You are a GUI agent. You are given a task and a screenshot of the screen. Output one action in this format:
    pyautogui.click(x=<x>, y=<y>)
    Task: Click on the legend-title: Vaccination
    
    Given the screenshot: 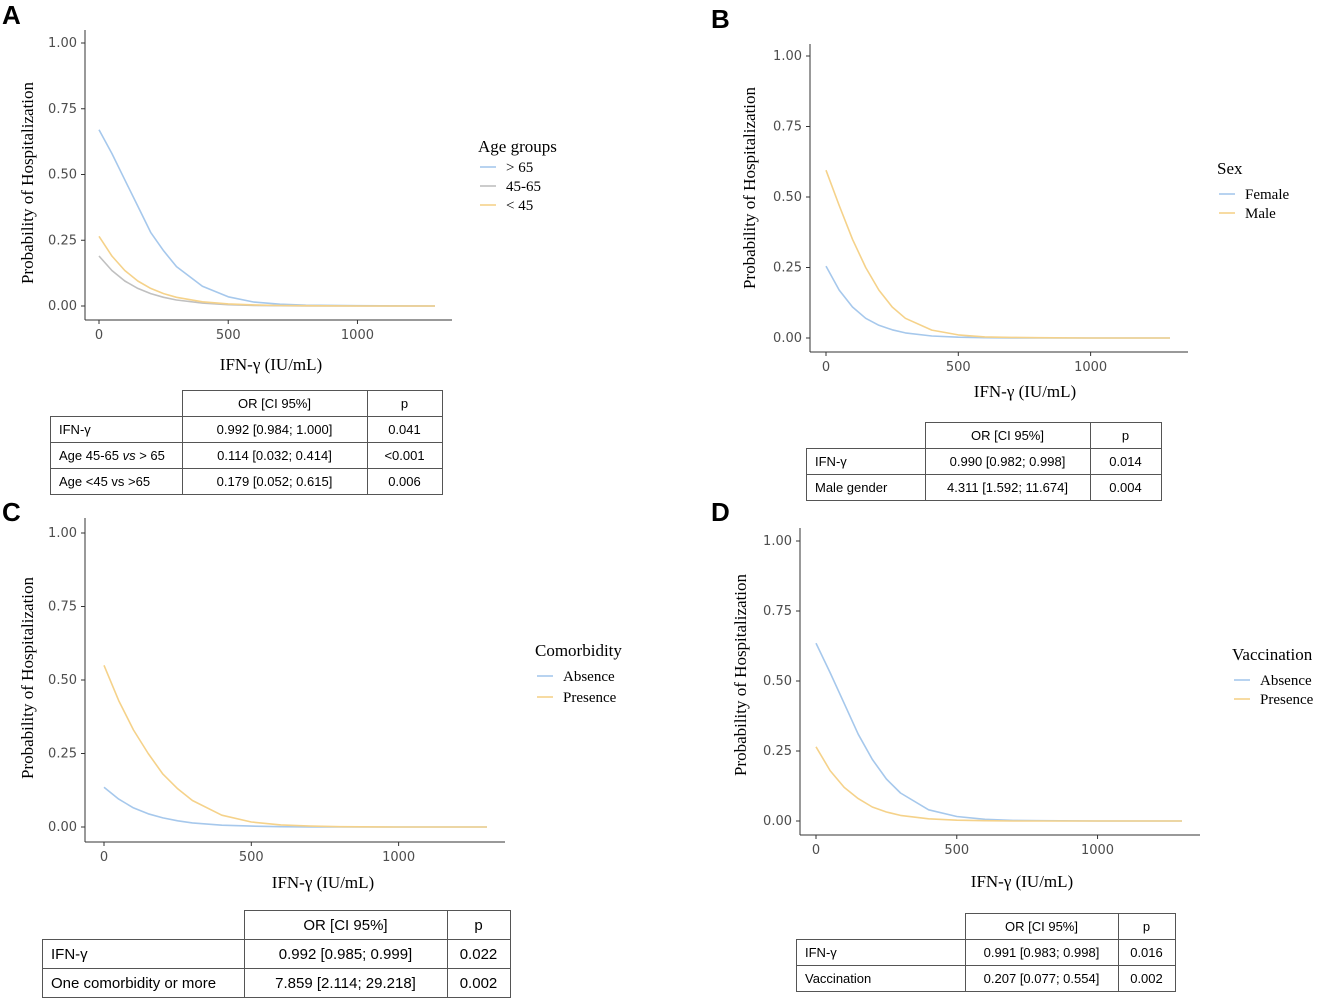 What is the action you would take?
    pyautogui.click(x=1272, y=654)
    